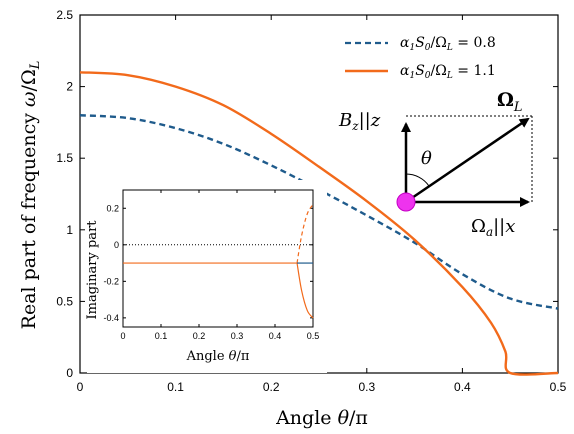 The width and height of the screenshot is (574, 434). I want to click on inset-plot-frame, so click(218, 258).